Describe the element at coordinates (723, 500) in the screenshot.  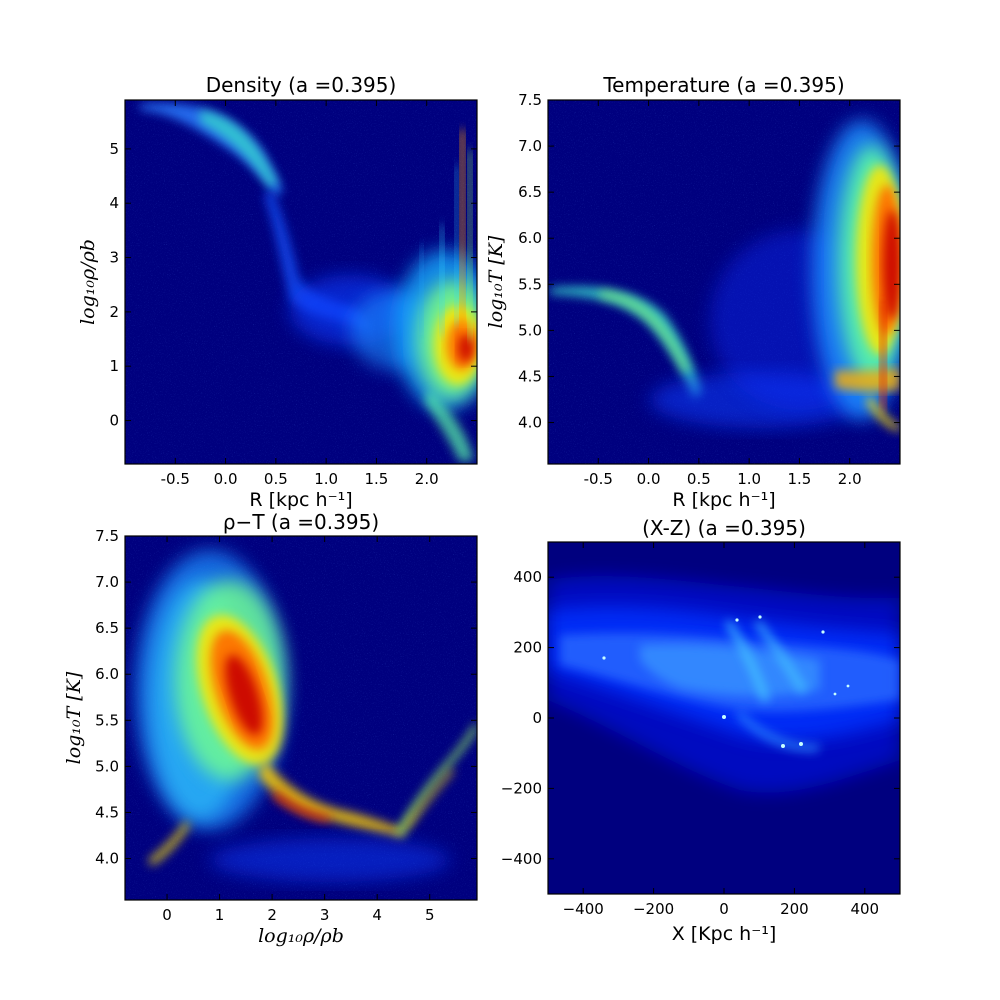
I see `temperature-xlabel: R [kpc h⁻¹]` at that location.